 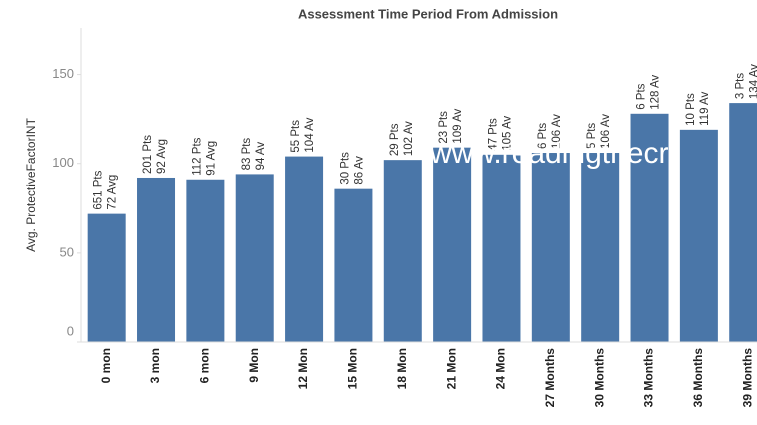 What do you see at coordinates (428, 13) in the screenshot?
I see `chart-title: Assessment Time Period From Admission` at bounding box center [428, 13].